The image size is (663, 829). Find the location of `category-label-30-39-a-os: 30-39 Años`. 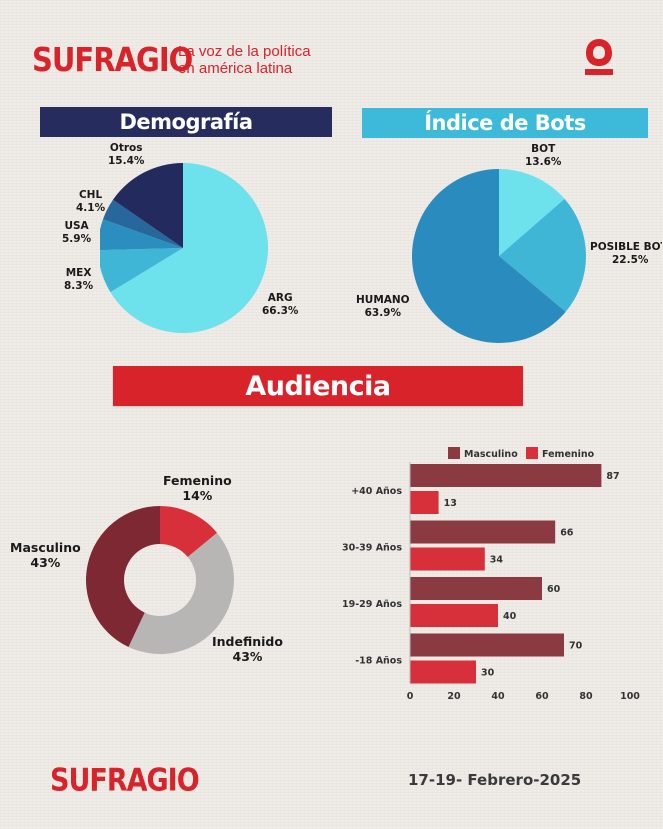

category-label-30-39-a-os: 30-39 Años is located at coordinates (372, 548).